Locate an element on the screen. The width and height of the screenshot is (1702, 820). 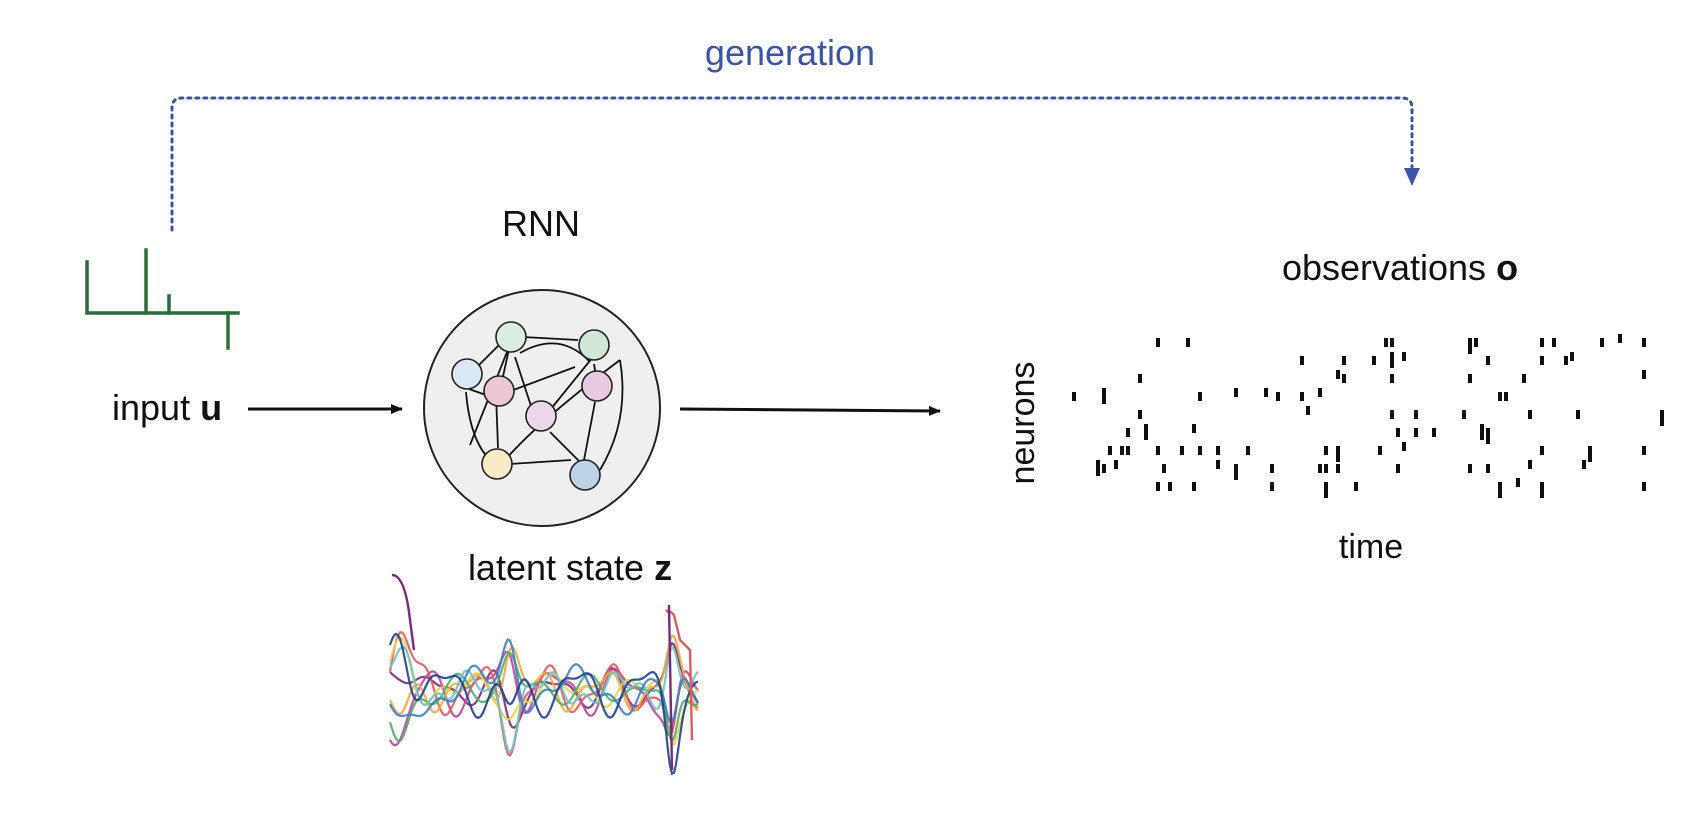
rnn-nodes is located at coordinates (532, 406).